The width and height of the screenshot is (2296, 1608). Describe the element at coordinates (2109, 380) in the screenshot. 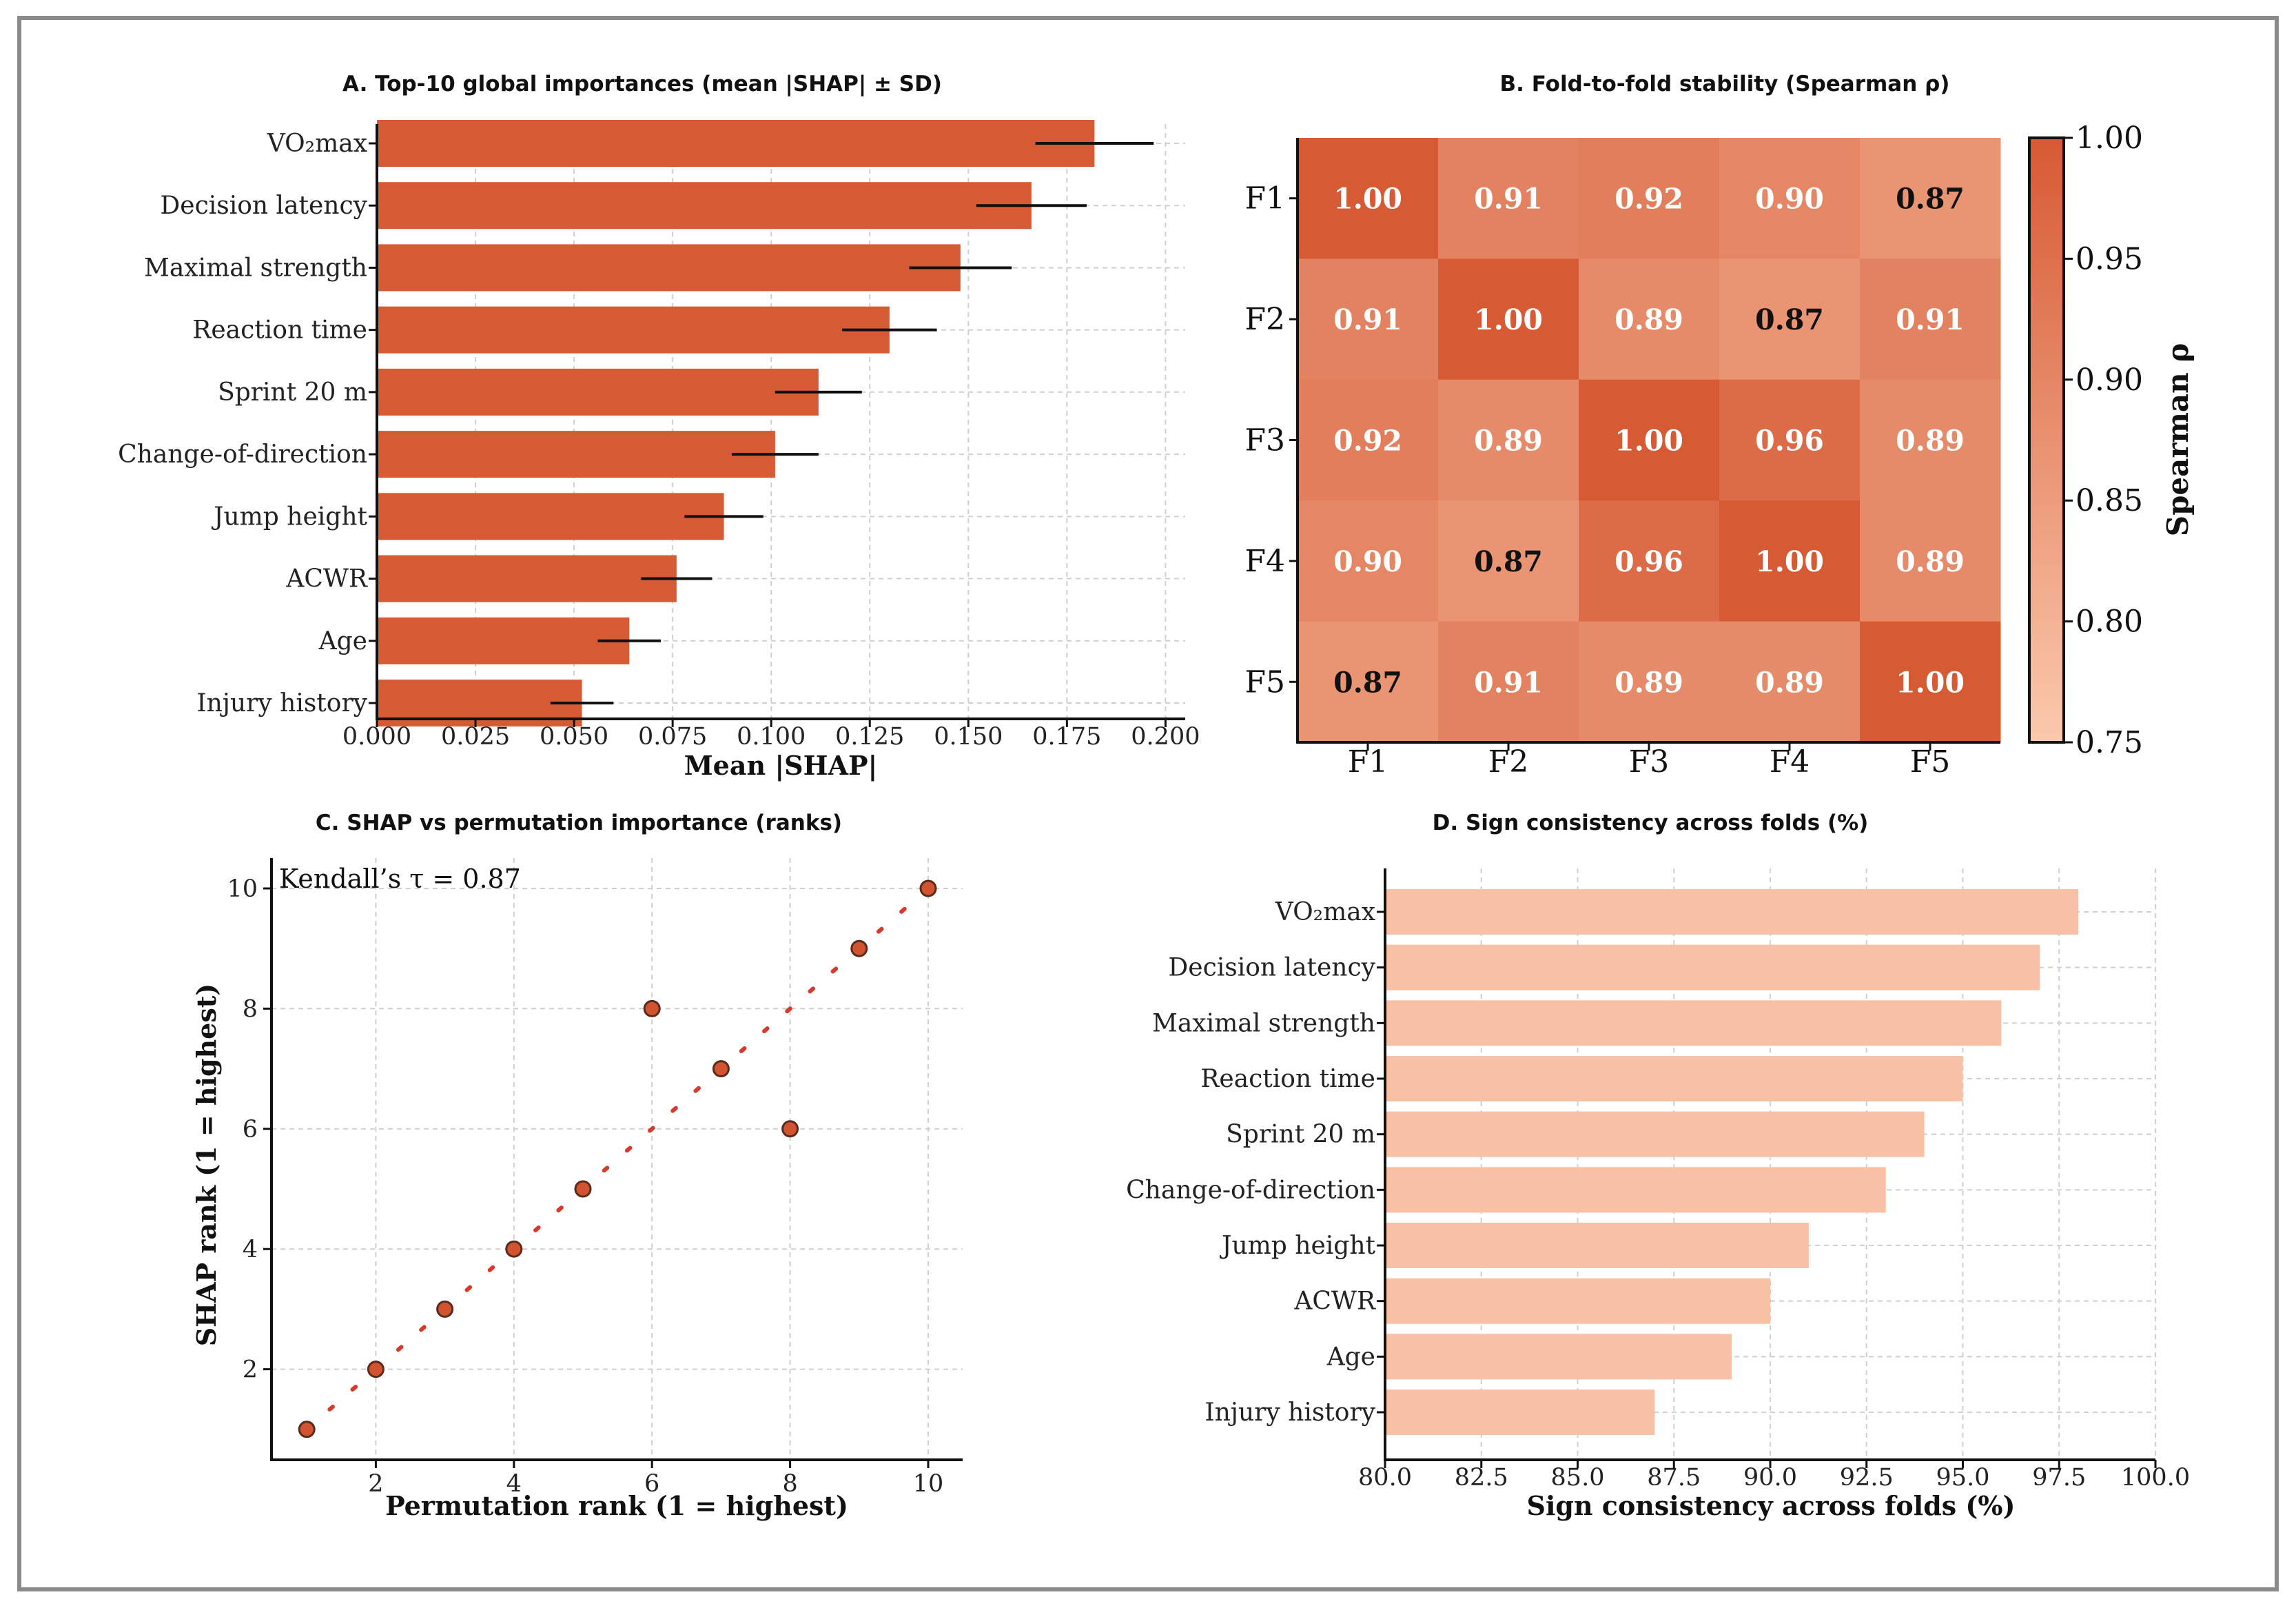

I see `colorbar-tick-label: 0.90` at that location.